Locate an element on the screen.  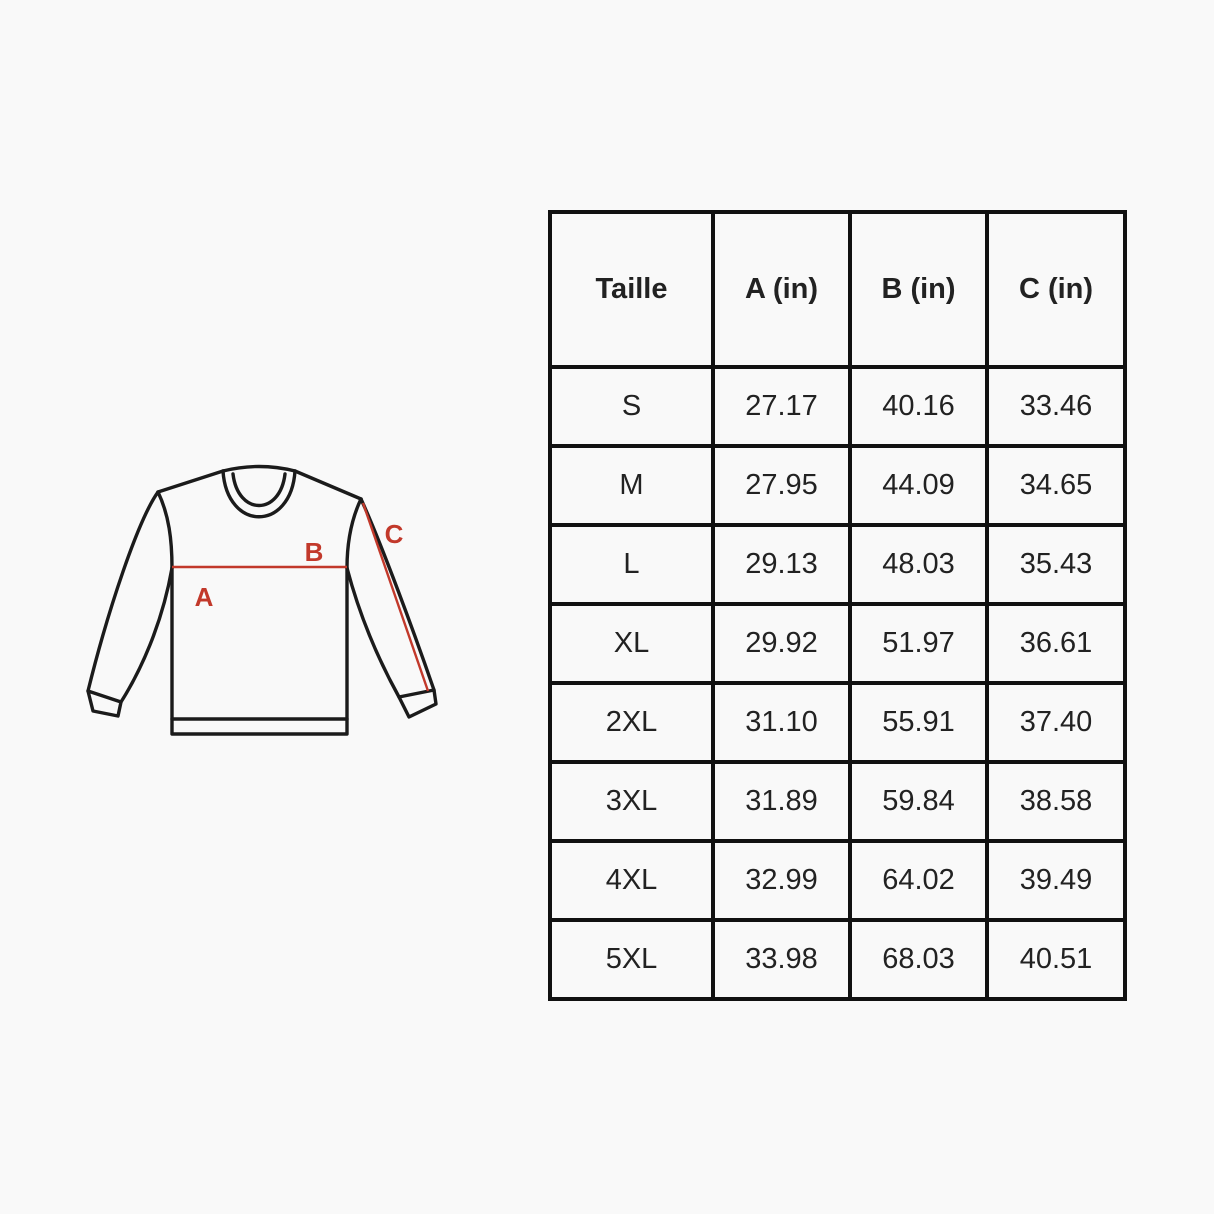
collar-outer-arc is located at coordinates (259, 494).